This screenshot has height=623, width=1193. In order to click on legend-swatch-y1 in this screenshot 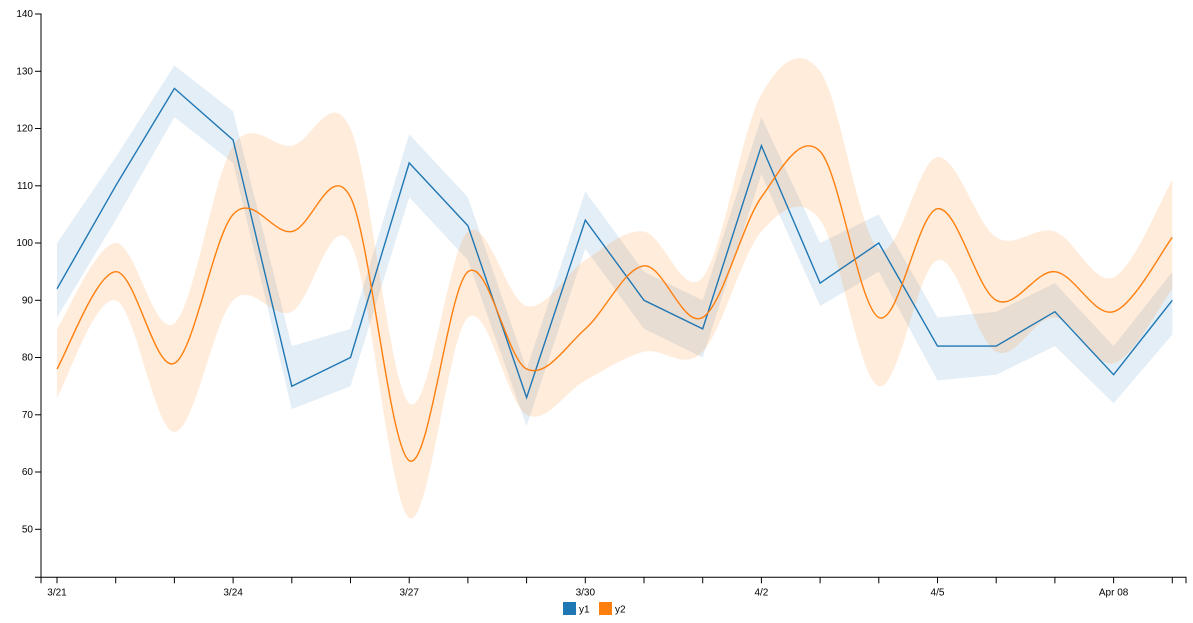, I will do `click(569, 608)`.